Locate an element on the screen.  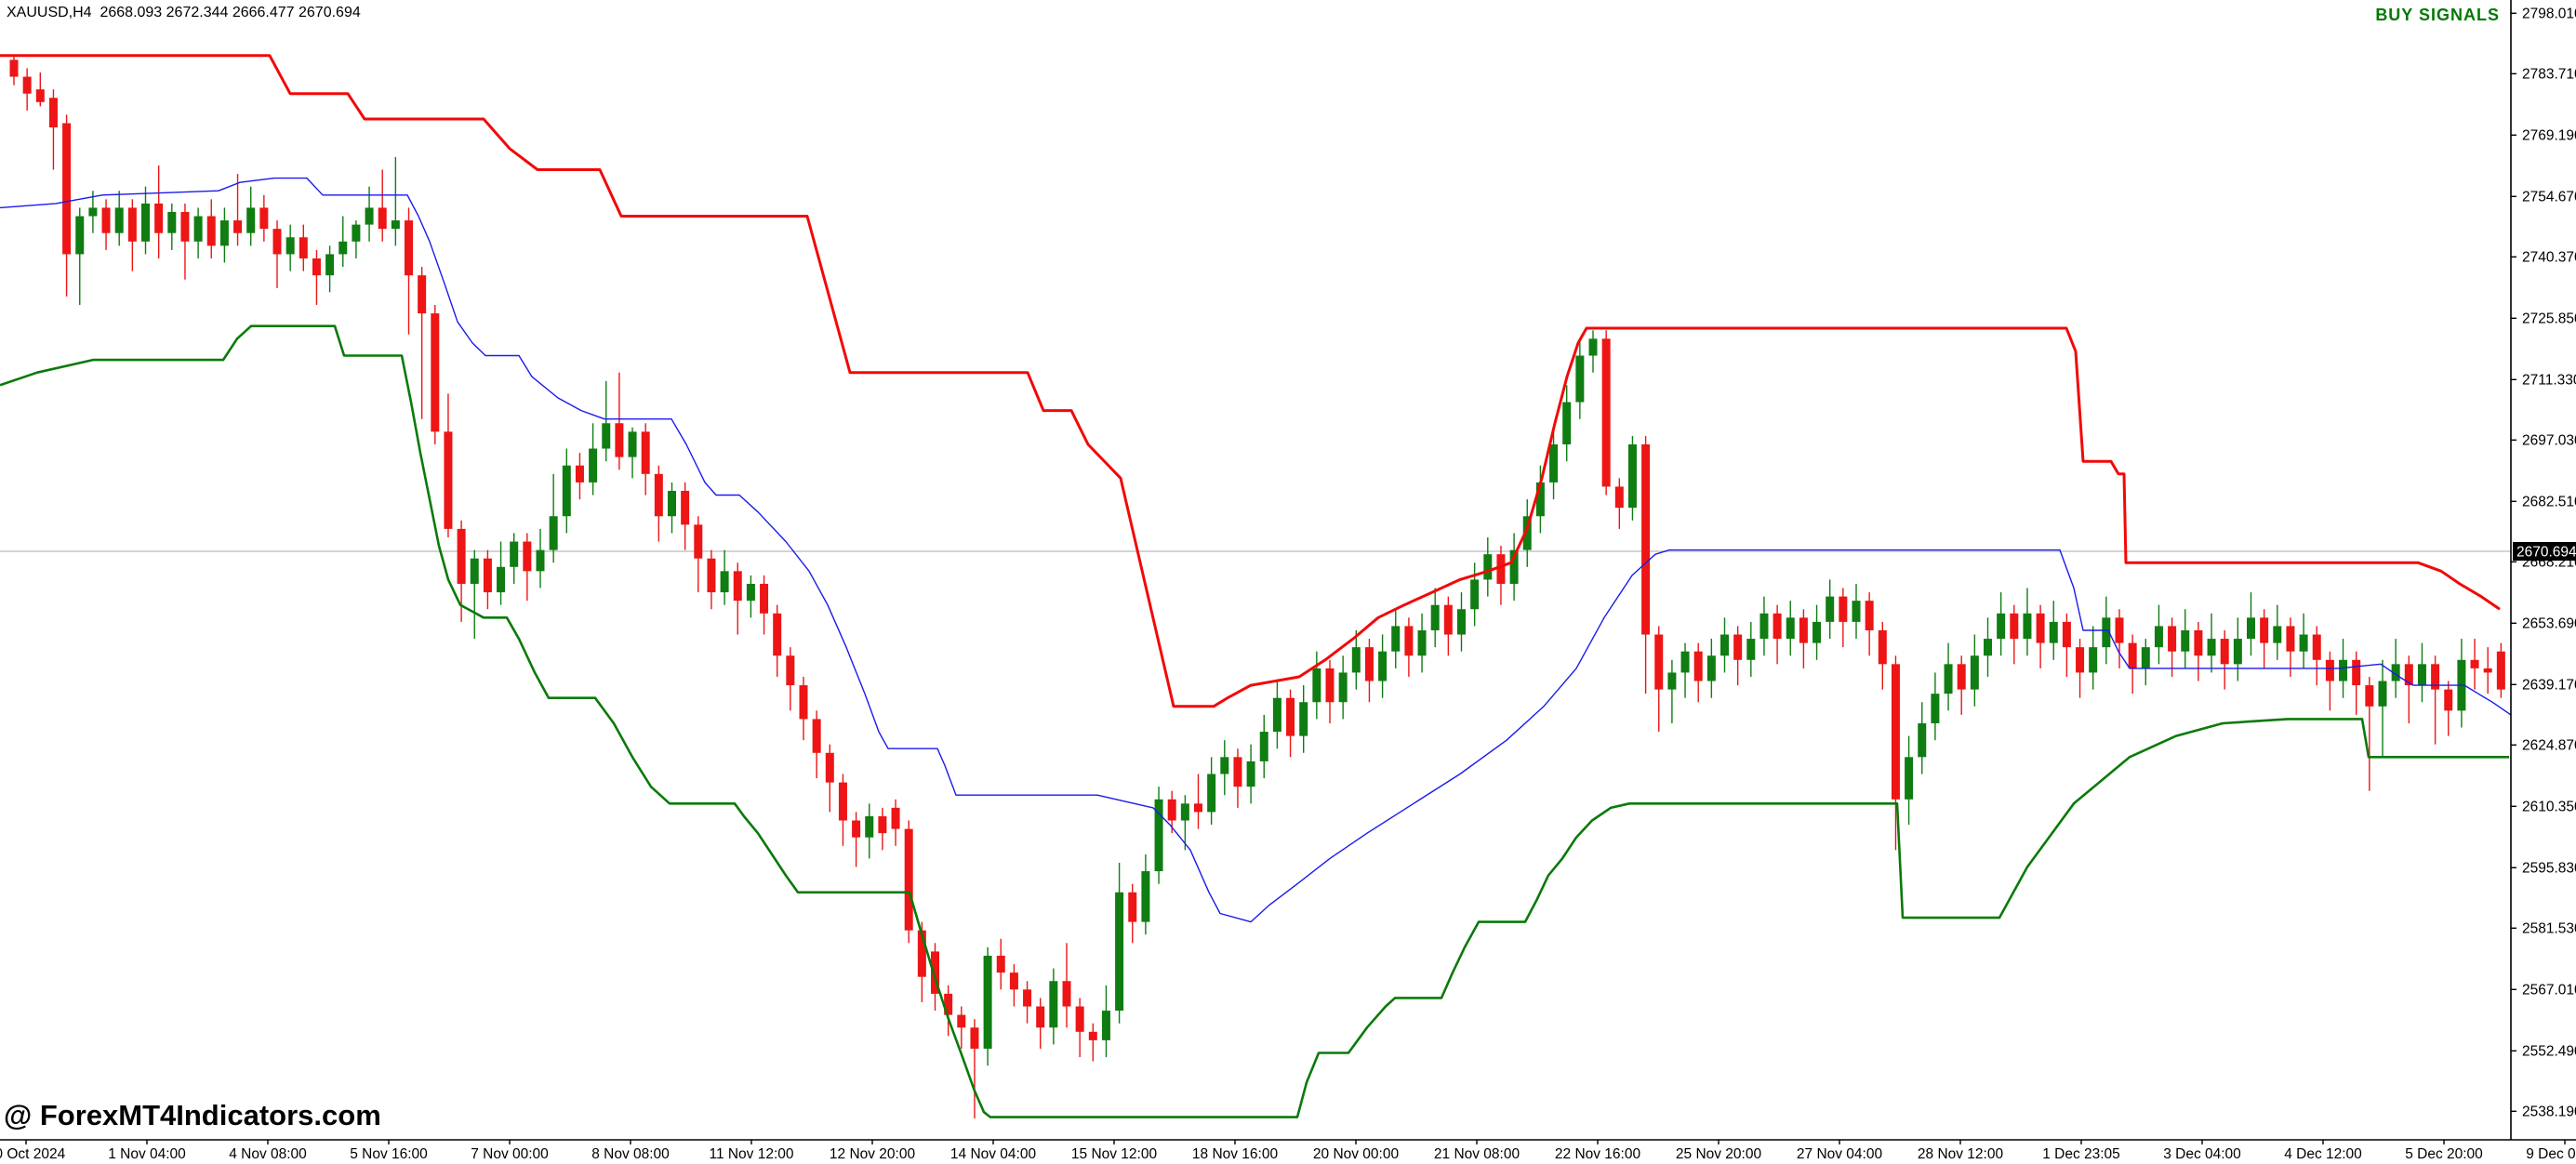
price-tick-label: 2653.690 is located at coordinates (2549, 623).